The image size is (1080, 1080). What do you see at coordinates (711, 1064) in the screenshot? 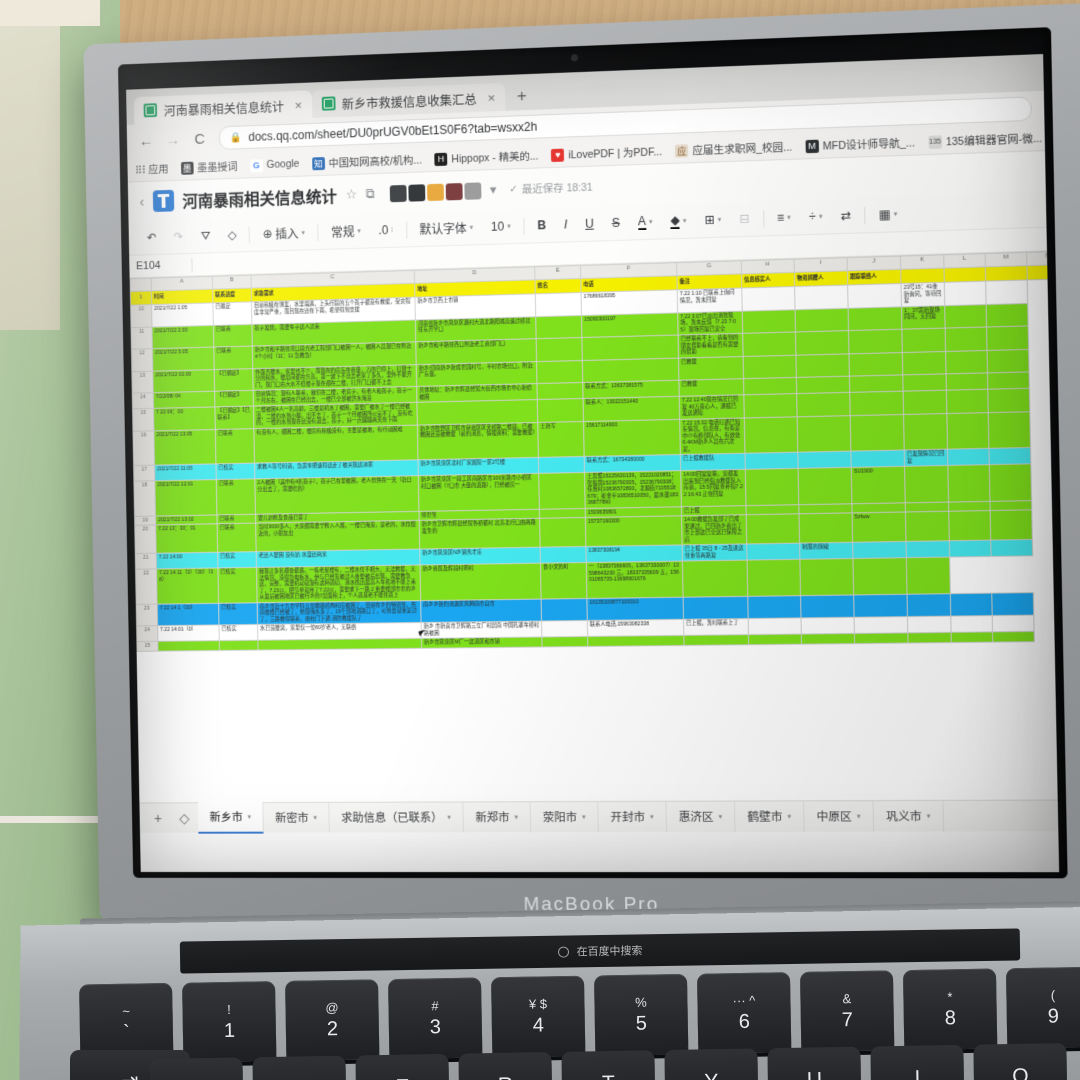
I see `key-y: Y` at bounding box center [711, 1064].